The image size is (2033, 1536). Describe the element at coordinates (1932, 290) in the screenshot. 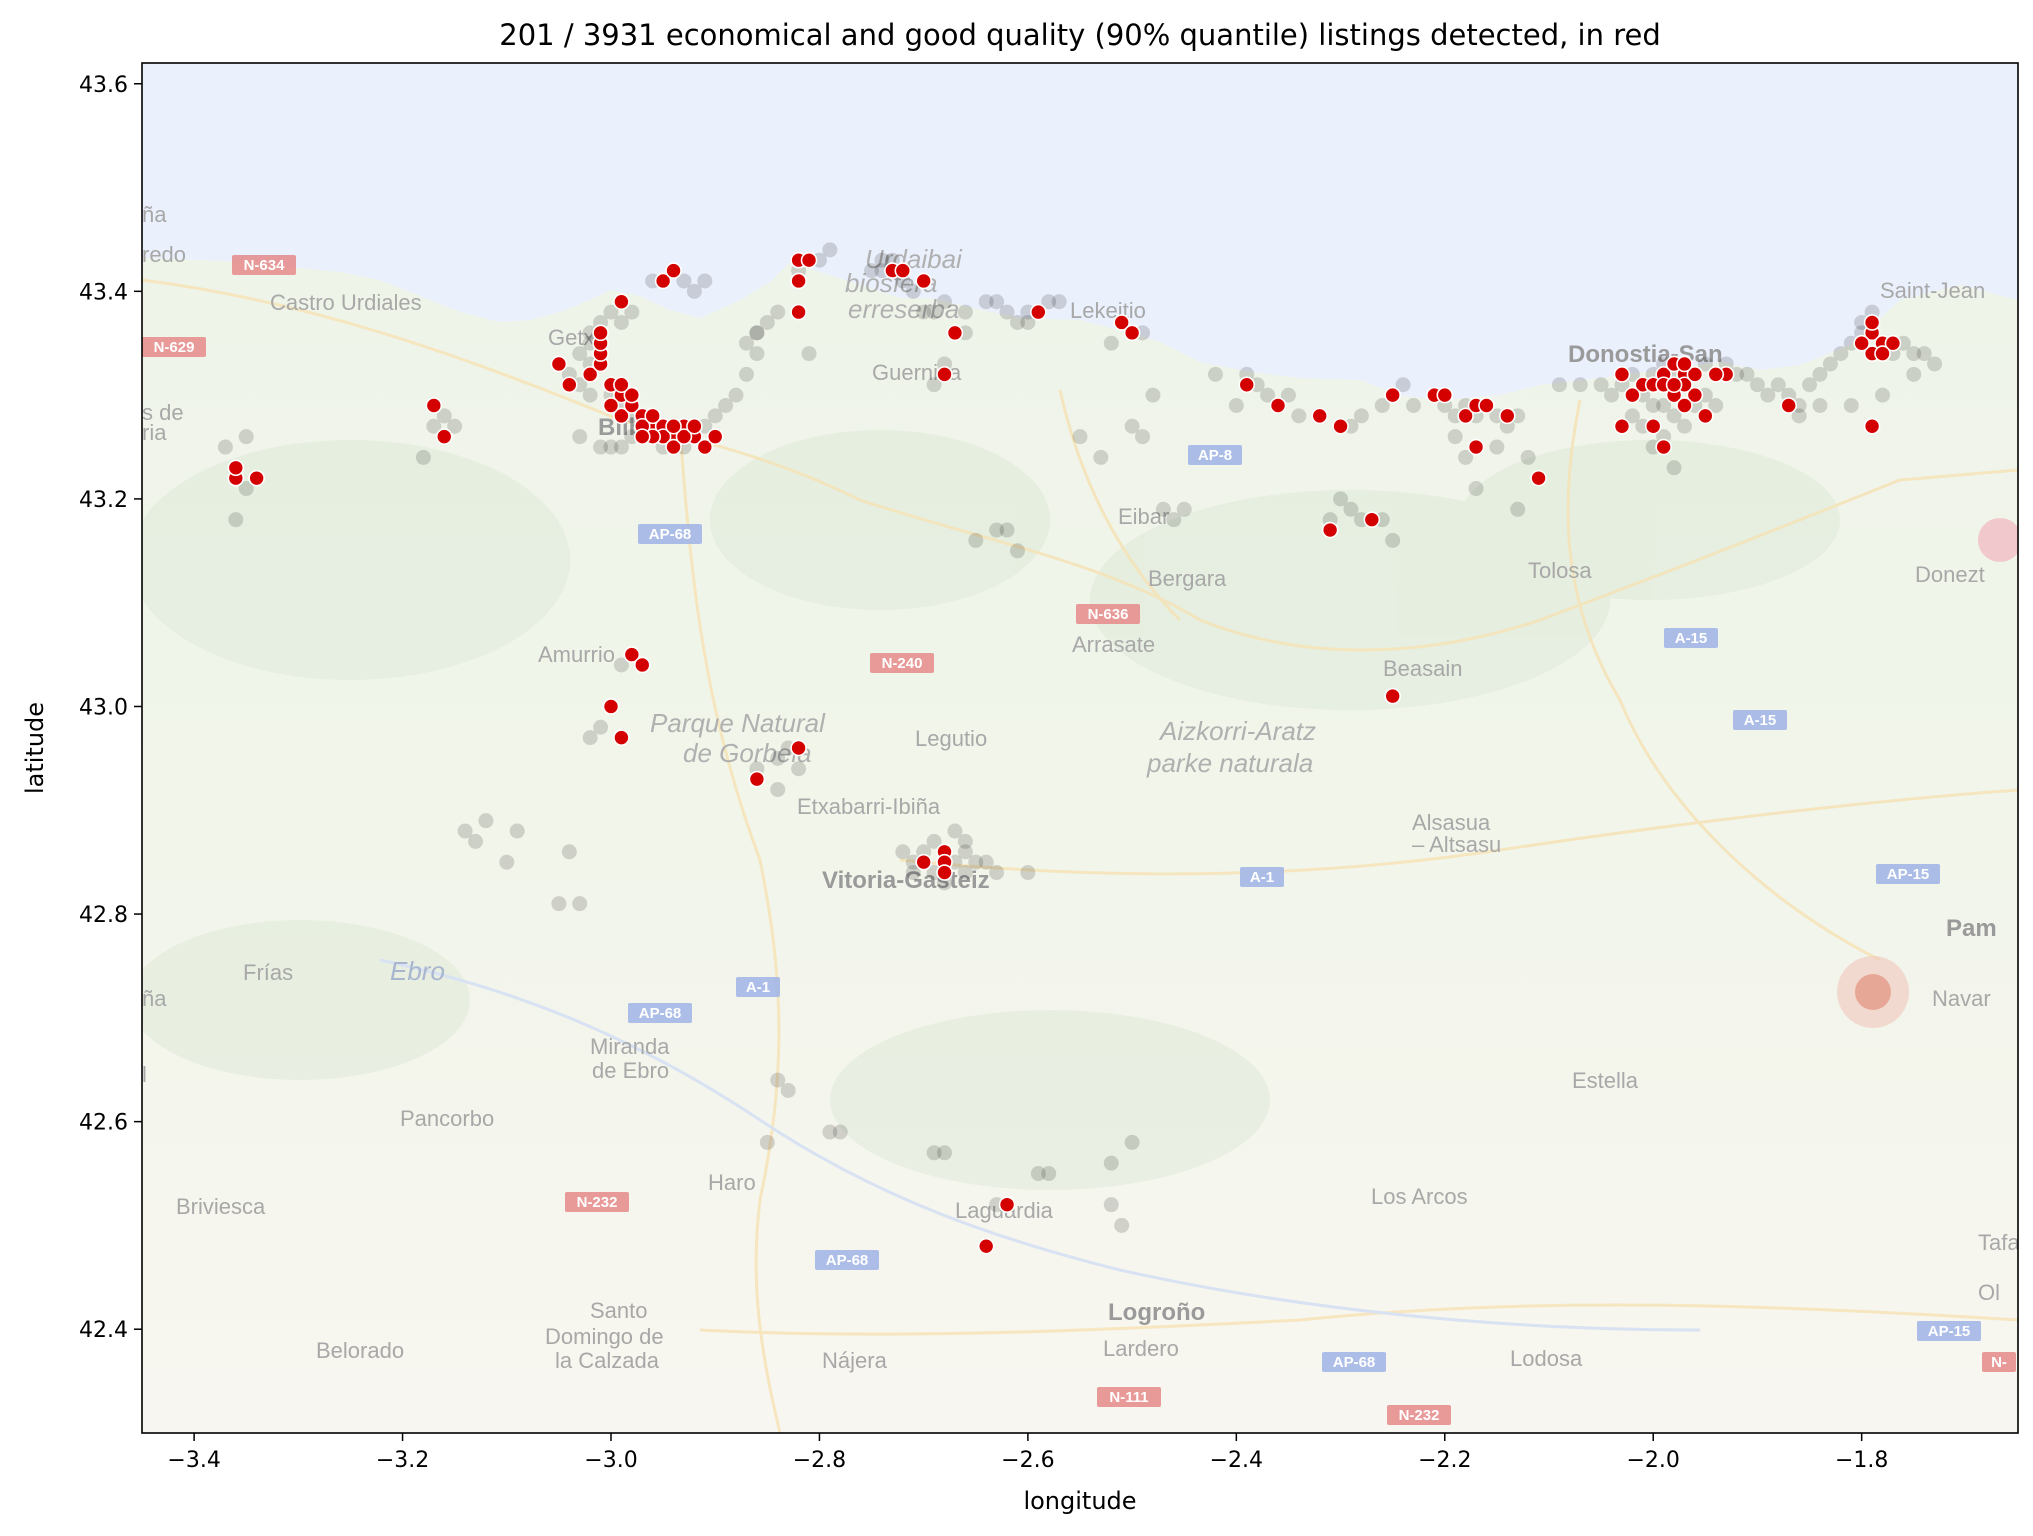

I see `map-place-label: Saint-Jean` at that location.